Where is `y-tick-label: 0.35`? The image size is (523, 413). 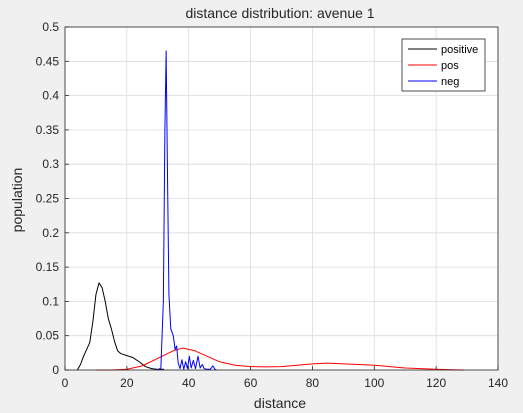 y-tick-label: 0.35 is located at coordinates (48, 130).